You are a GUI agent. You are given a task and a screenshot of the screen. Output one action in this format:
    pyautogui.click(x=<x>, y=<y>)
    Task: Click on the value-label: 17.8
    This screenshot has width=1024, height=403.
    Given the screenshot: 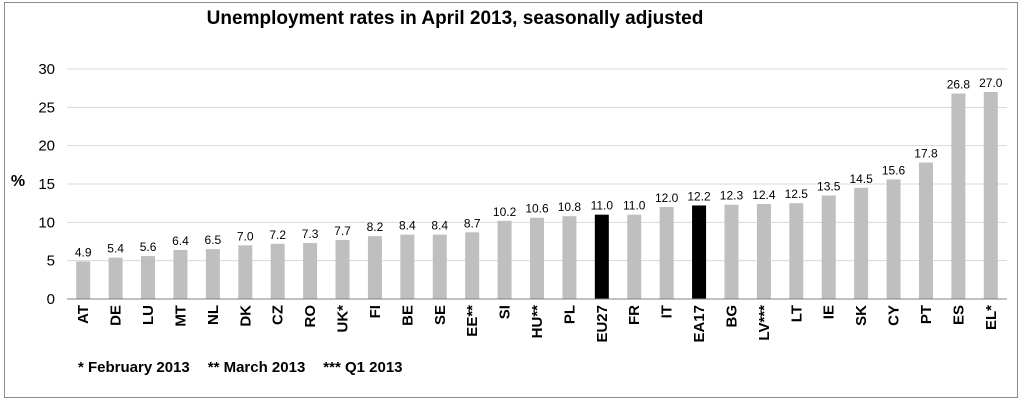 What is the action you would take?
    pyautogui.click(x=926, y=154)
    